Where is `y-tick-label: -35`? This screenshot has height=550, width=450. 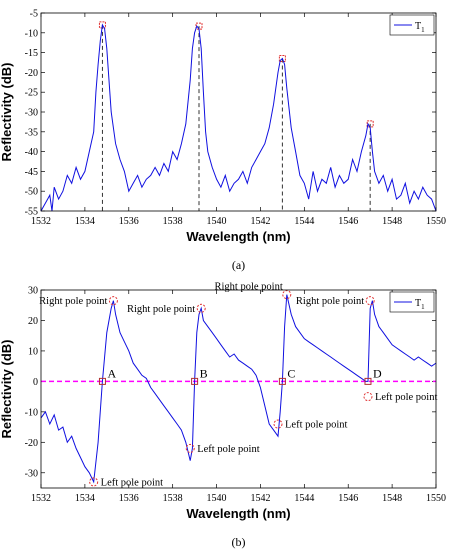
y-tick-label: -35 is located at coordinates (31, 132).